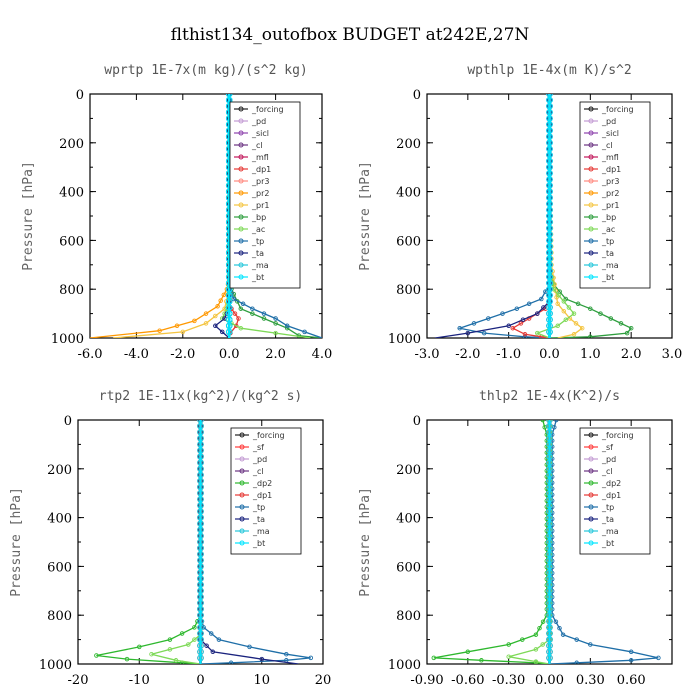  I want to click on y-tick-label: 0, so click(68, 421).